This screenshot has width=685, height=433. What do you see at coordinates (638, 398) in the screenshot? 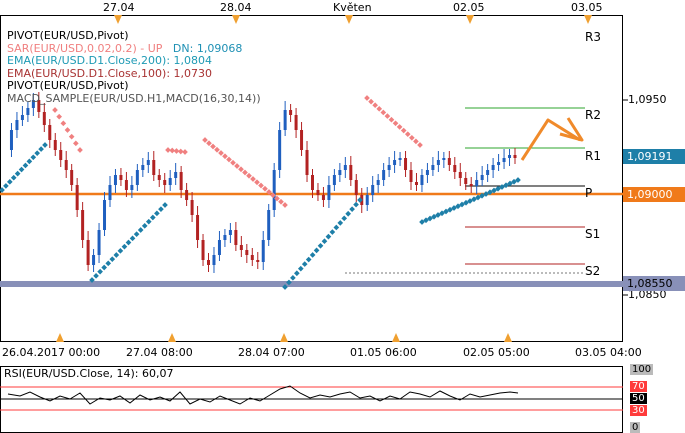
I see `rsi-level-50: 50` at bounding box center [638, 398].